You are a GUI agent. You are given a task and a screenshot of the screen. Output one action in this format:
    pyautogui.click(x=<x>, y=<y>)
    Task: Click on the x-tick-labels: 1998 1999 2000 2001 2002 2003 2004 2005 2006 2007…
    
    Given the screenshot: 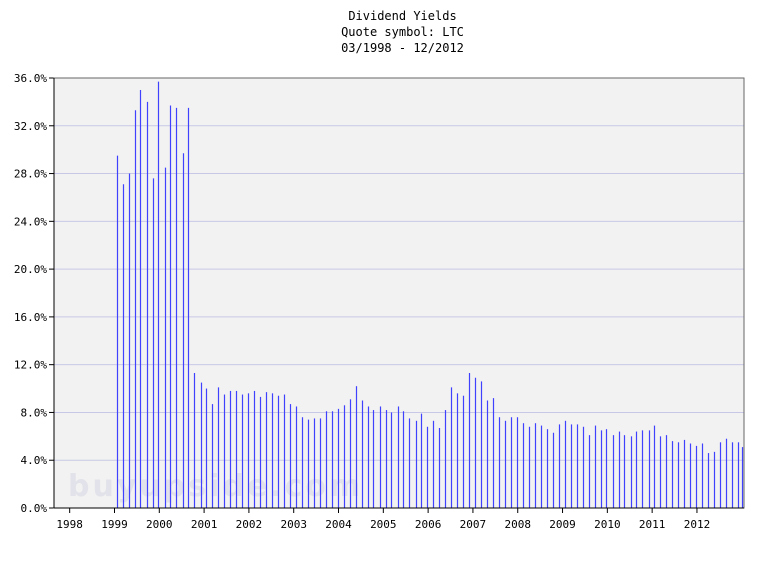 What is the action you would take?
    pyautogui.click(x=383, y=524)
    